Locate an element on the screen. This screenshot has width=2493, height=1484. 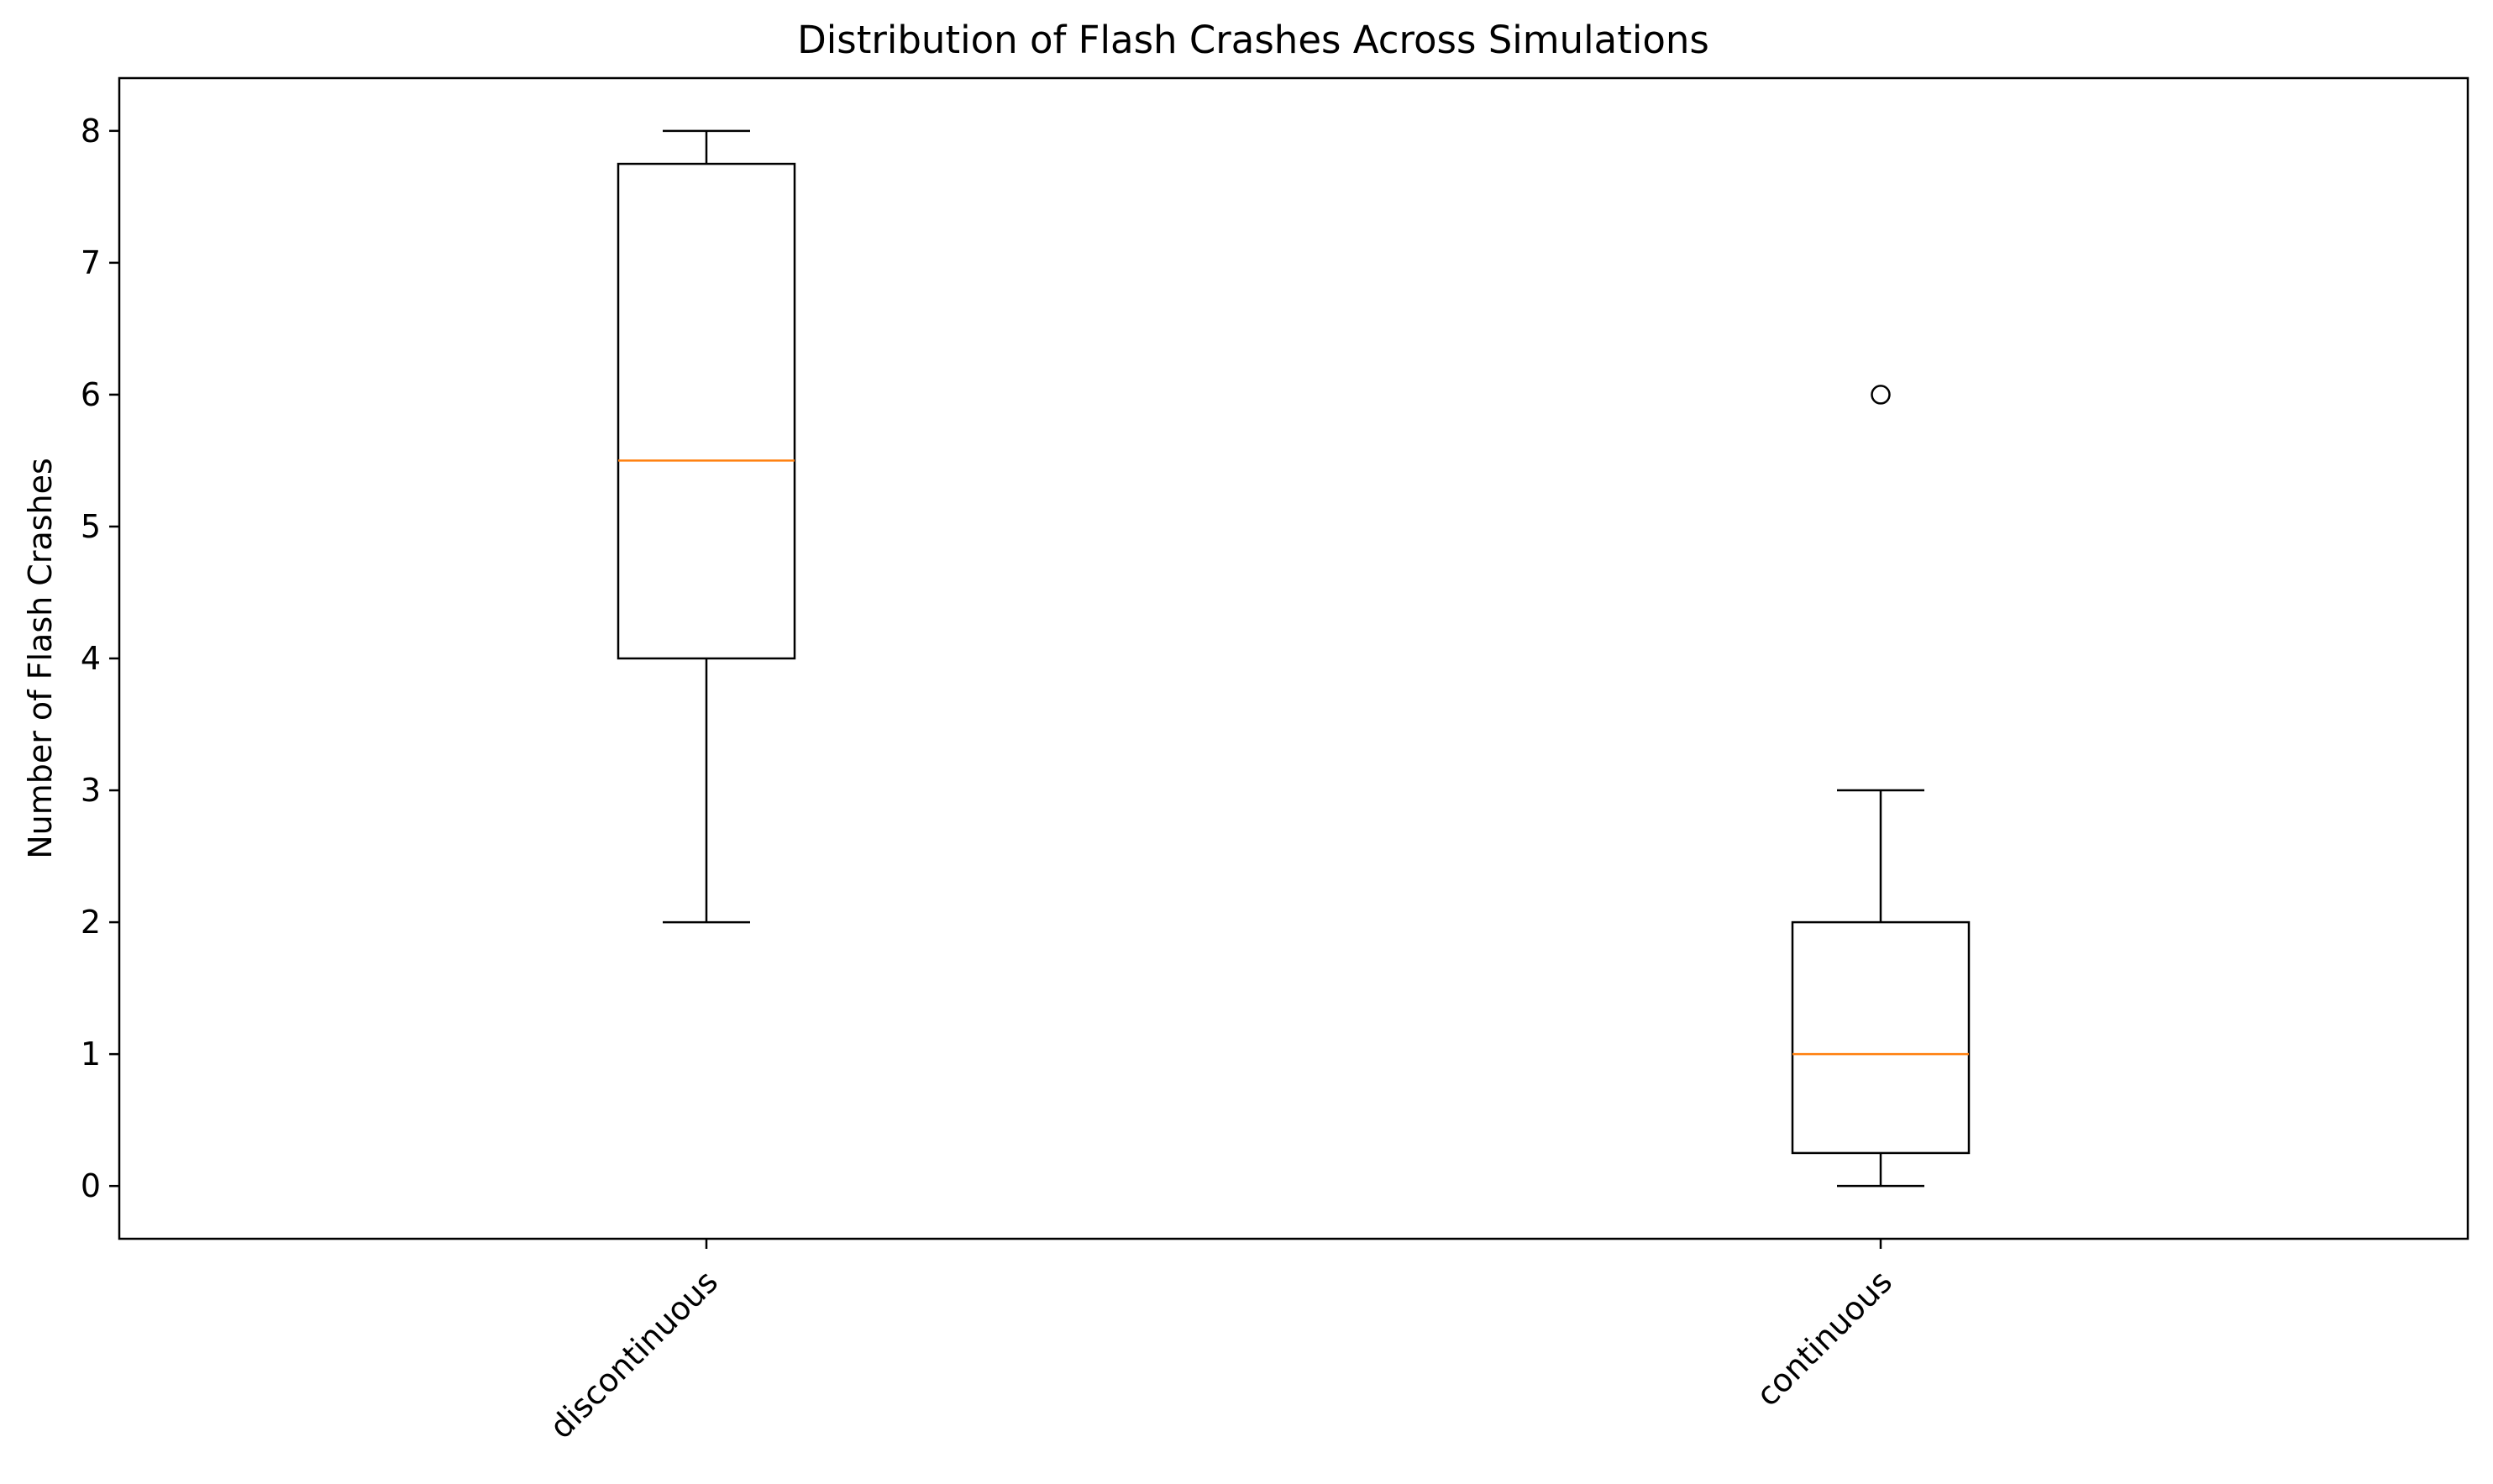
box-continuous is located at coordinates (1881, 787).